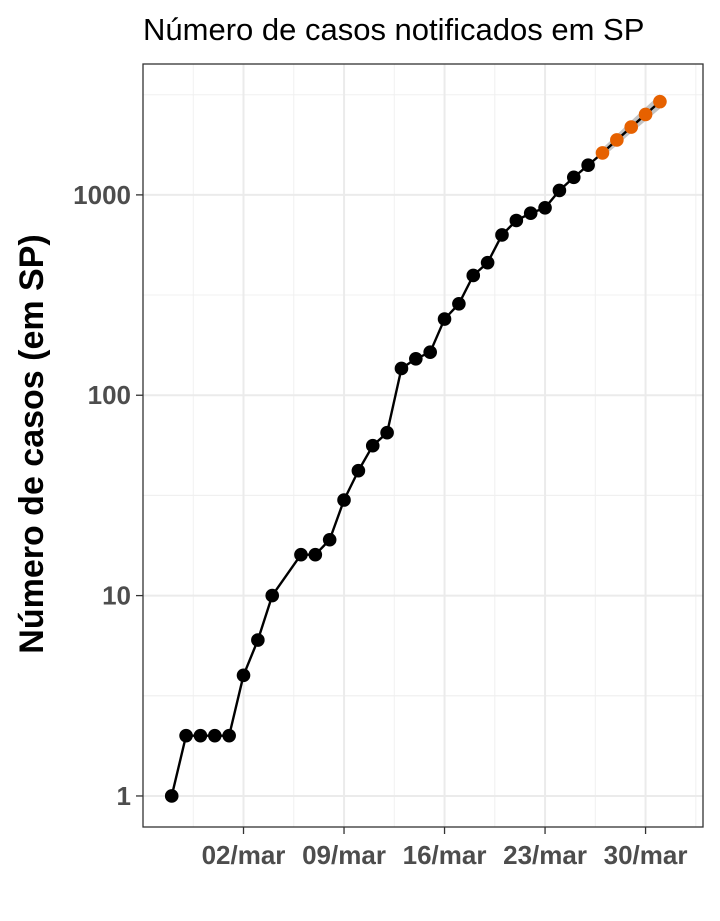 The height and width of the screenshot is (921, 720). Describe the element at coordinates (244, 855) in the screenshot. I see `x-tick-label: 02/mar` at that location.